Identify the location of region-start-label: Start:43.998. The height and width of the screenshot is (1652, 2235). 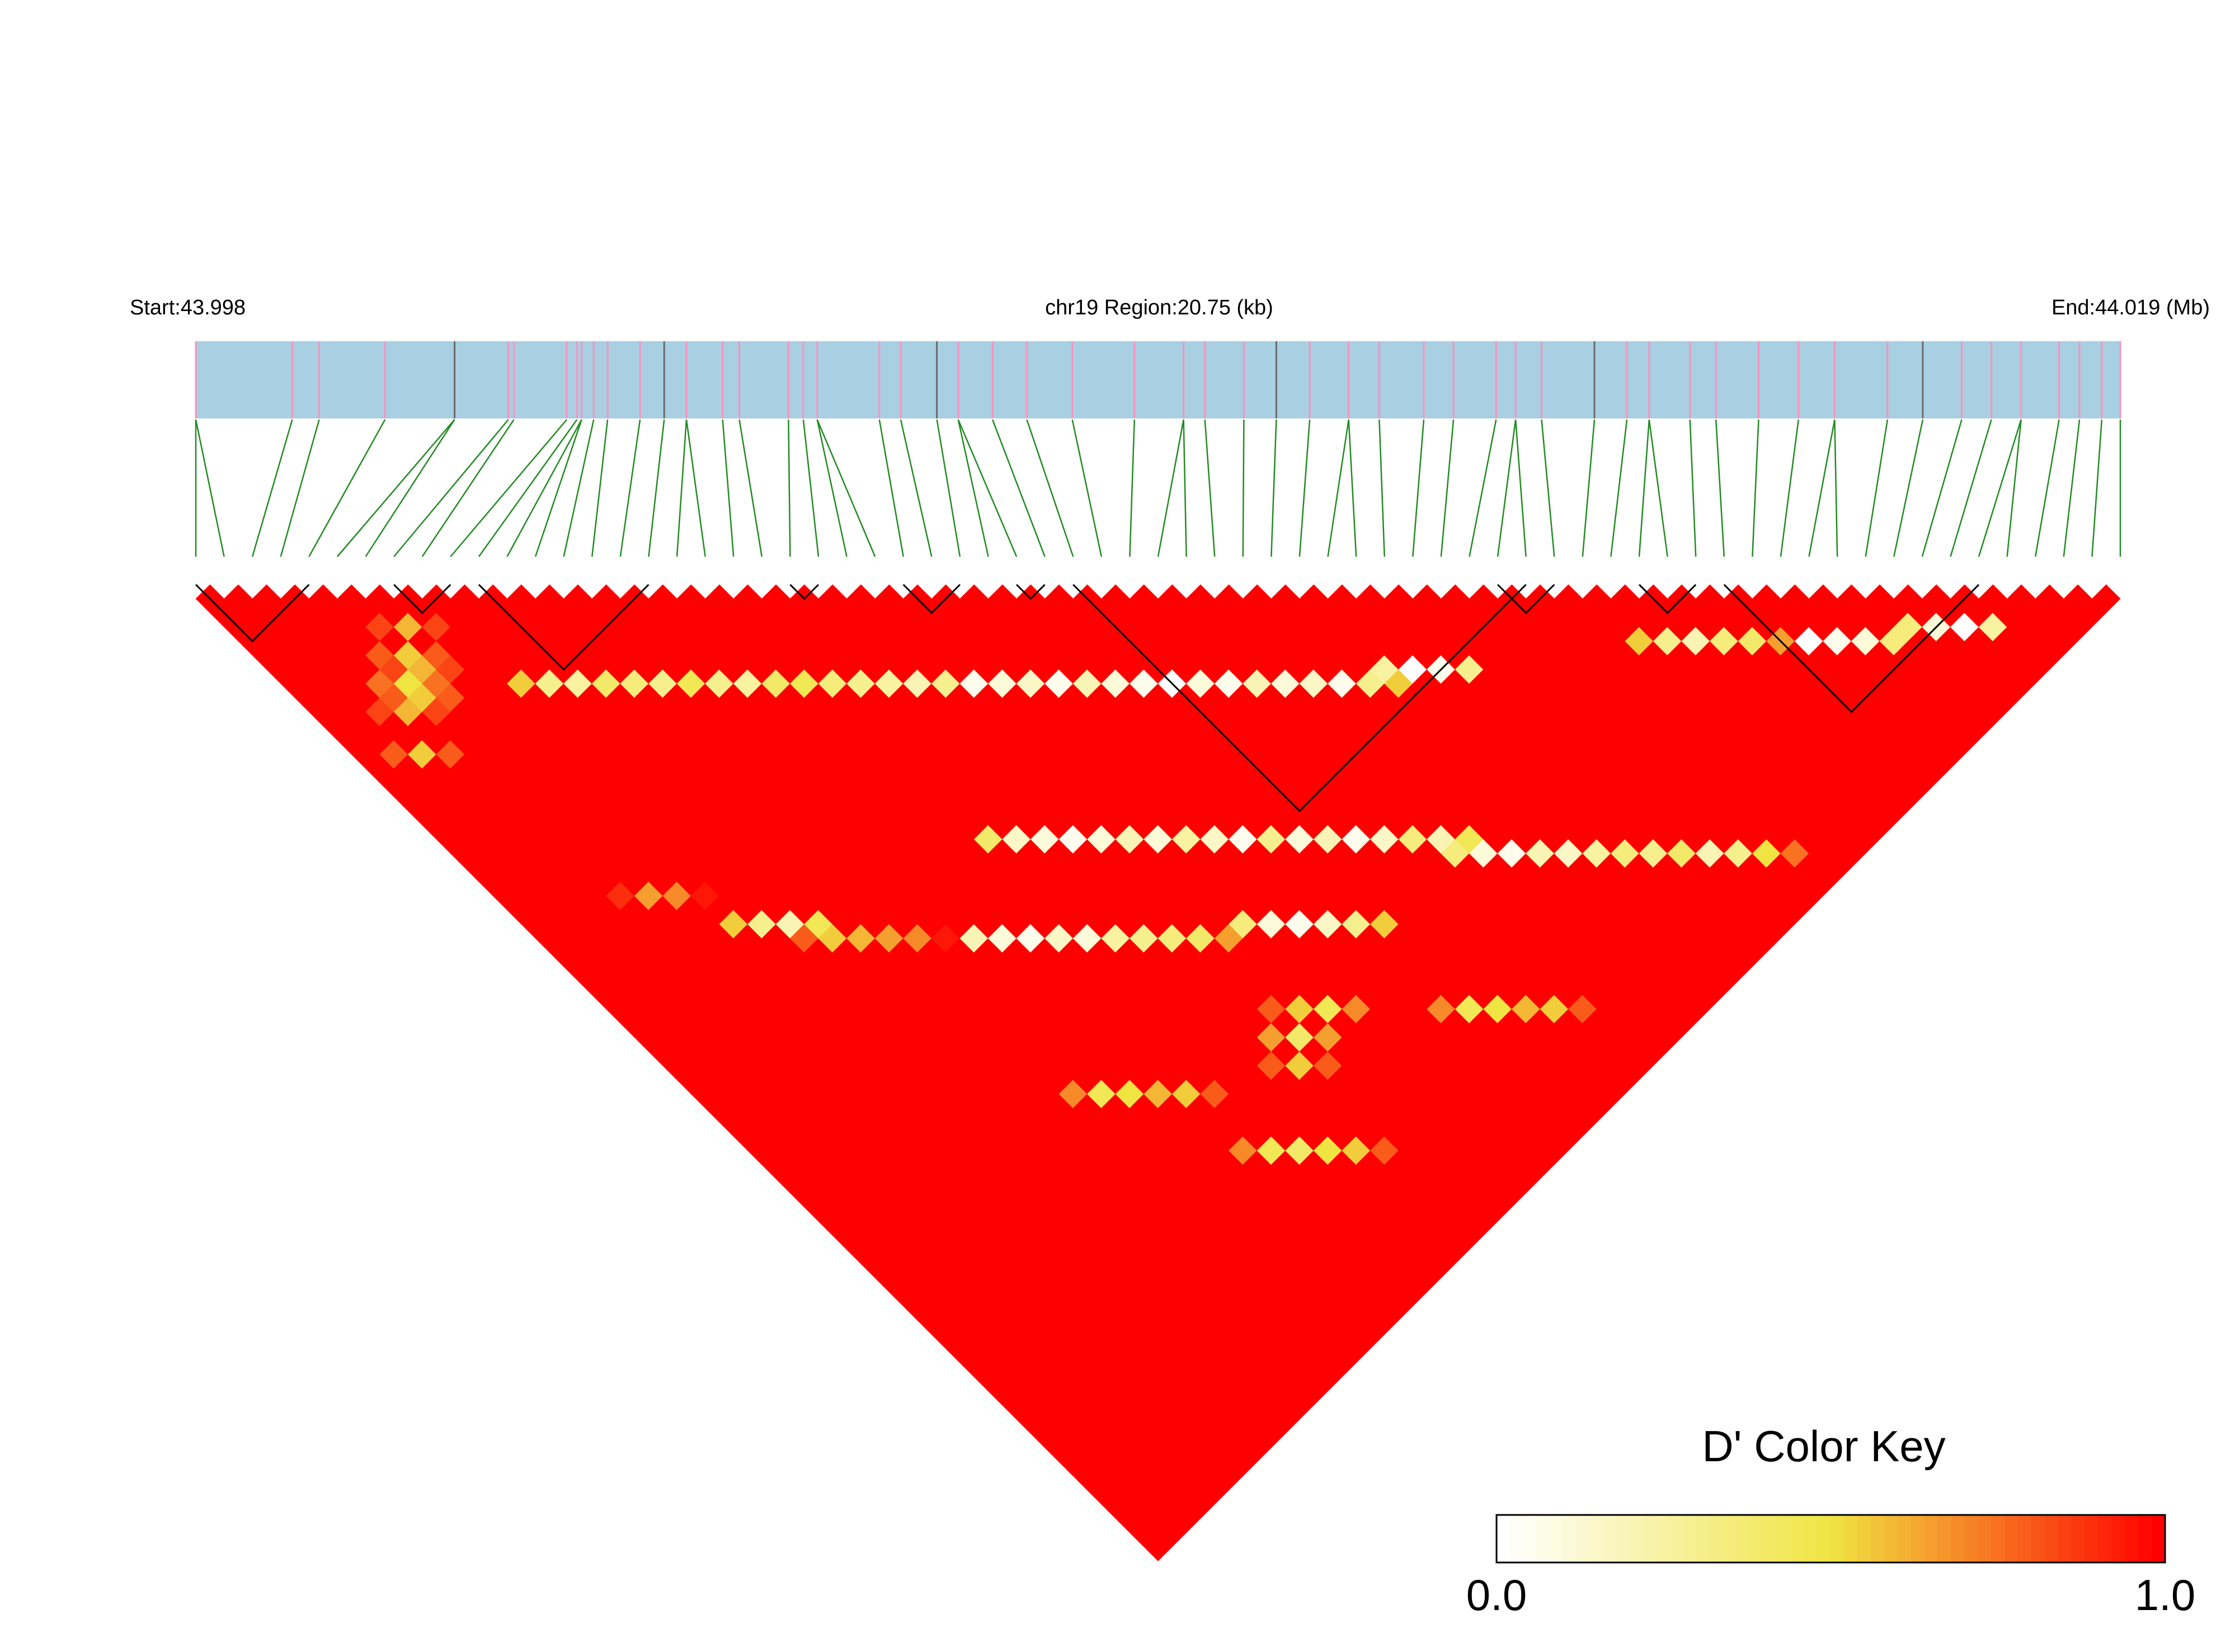
(188, 308).